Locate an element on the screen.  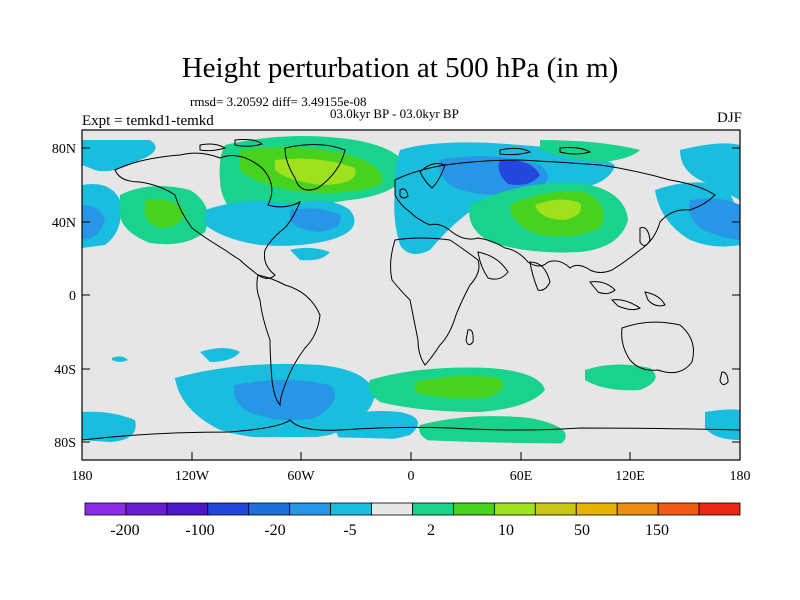
lat-label-40s: 40S is located at coordinates (65, 370).